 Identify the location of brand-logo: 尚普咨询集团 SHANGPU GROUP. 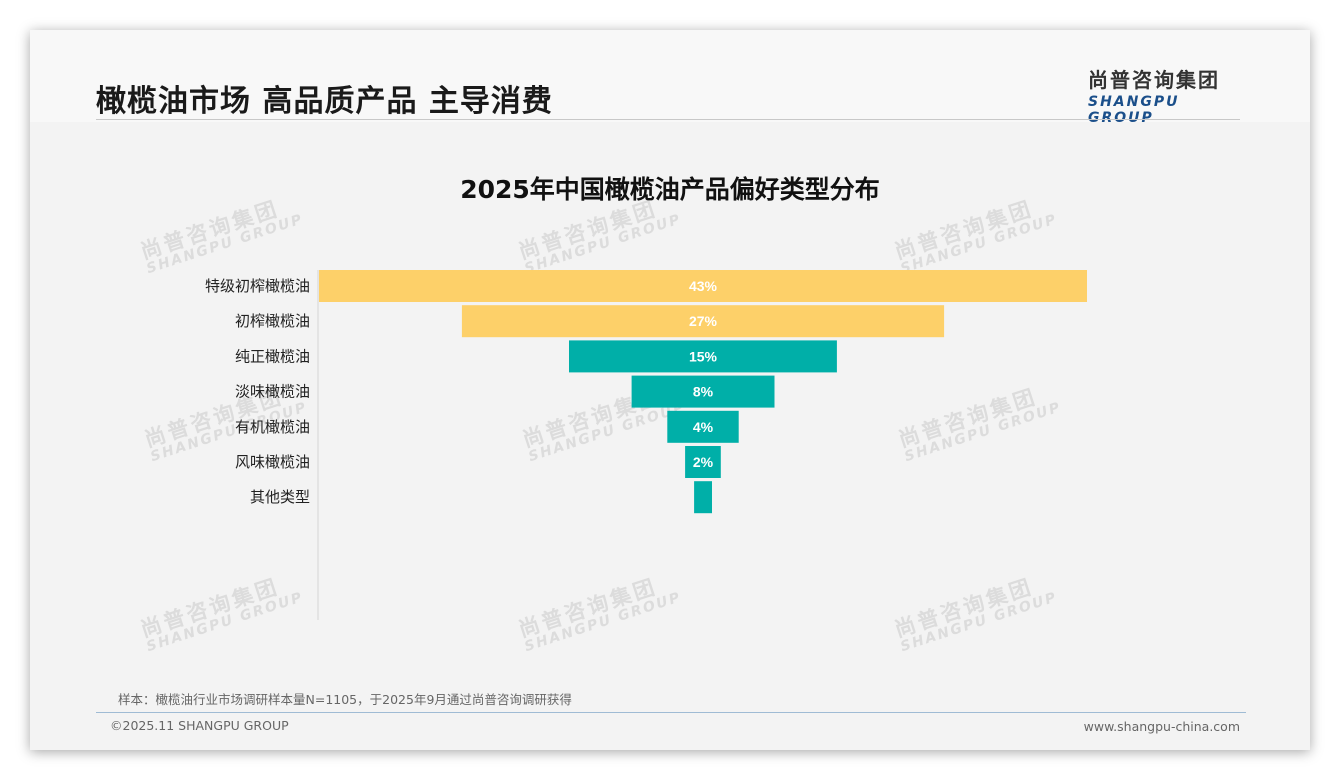
(1168, 95).